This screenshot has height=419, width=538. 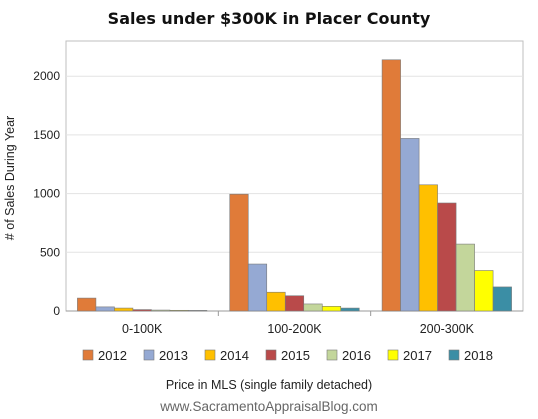 What do you see at coordinates (46, 194) in the screenshot?
I see `y-tick-label: 1000` at bounding box center [46, 194].